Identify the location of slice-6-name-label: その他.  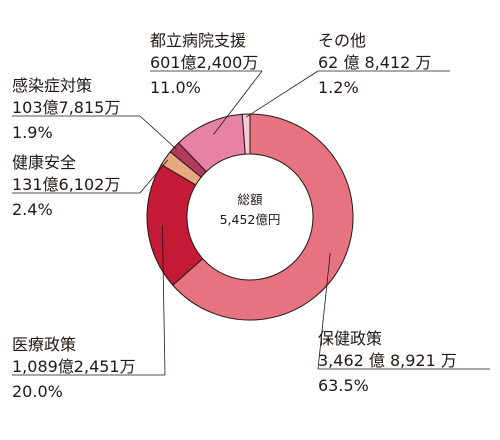
(342, 40).